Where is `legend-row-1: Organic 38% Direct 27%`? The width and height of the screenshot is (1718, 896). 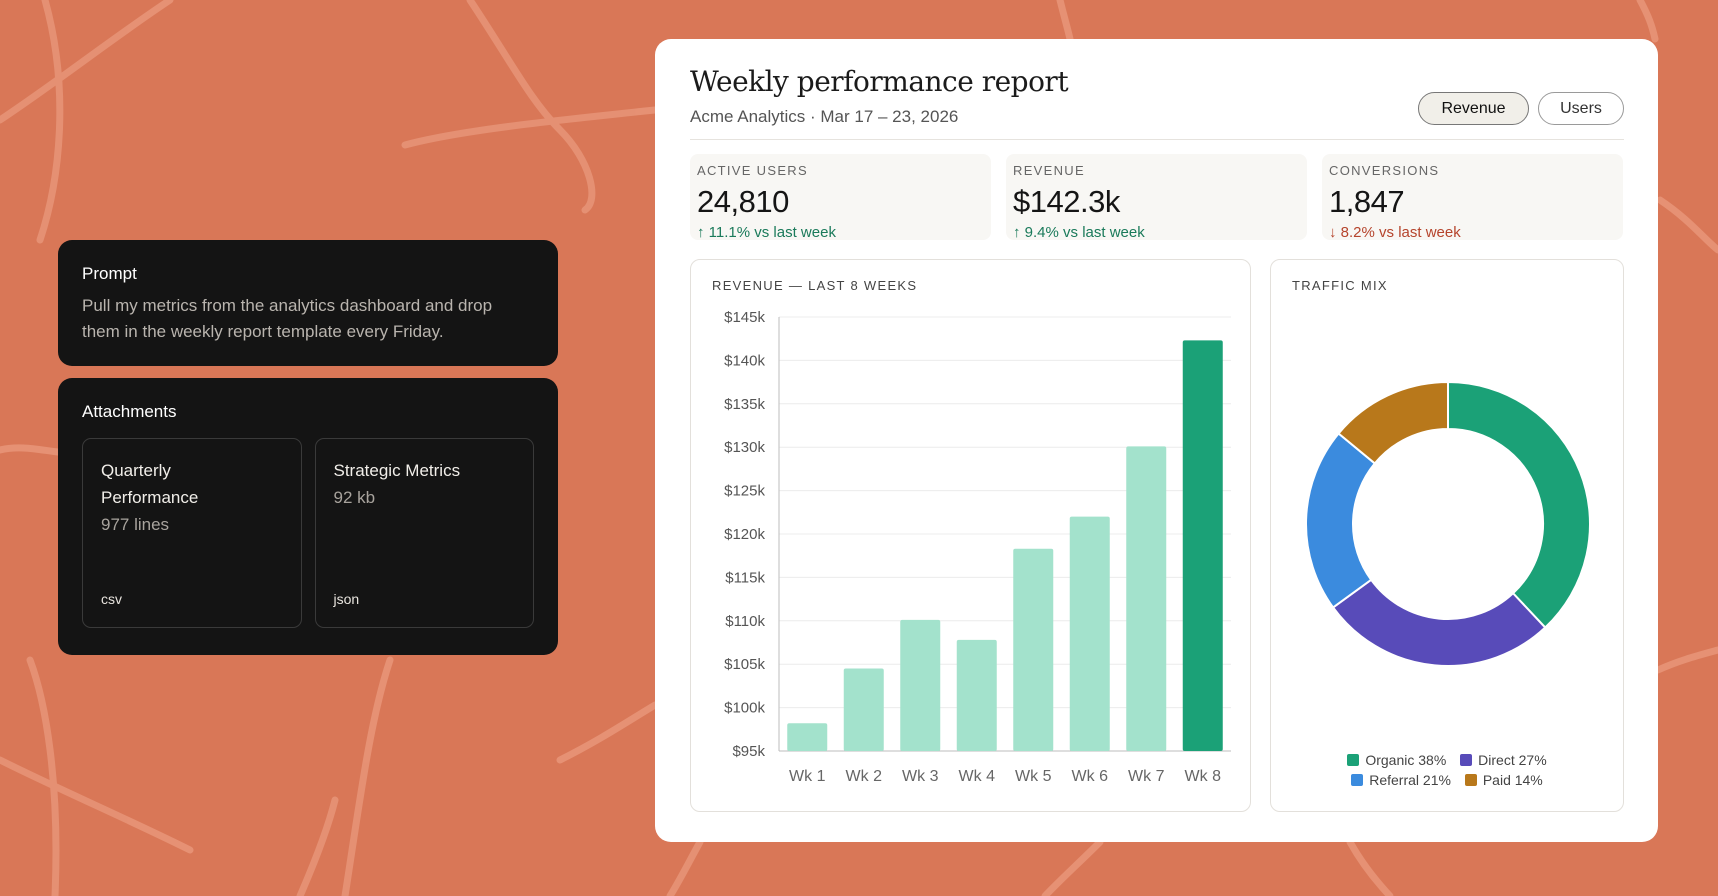
legend-row-1: Organic 38% Direct 27% is located at coordinates (1447, 760).